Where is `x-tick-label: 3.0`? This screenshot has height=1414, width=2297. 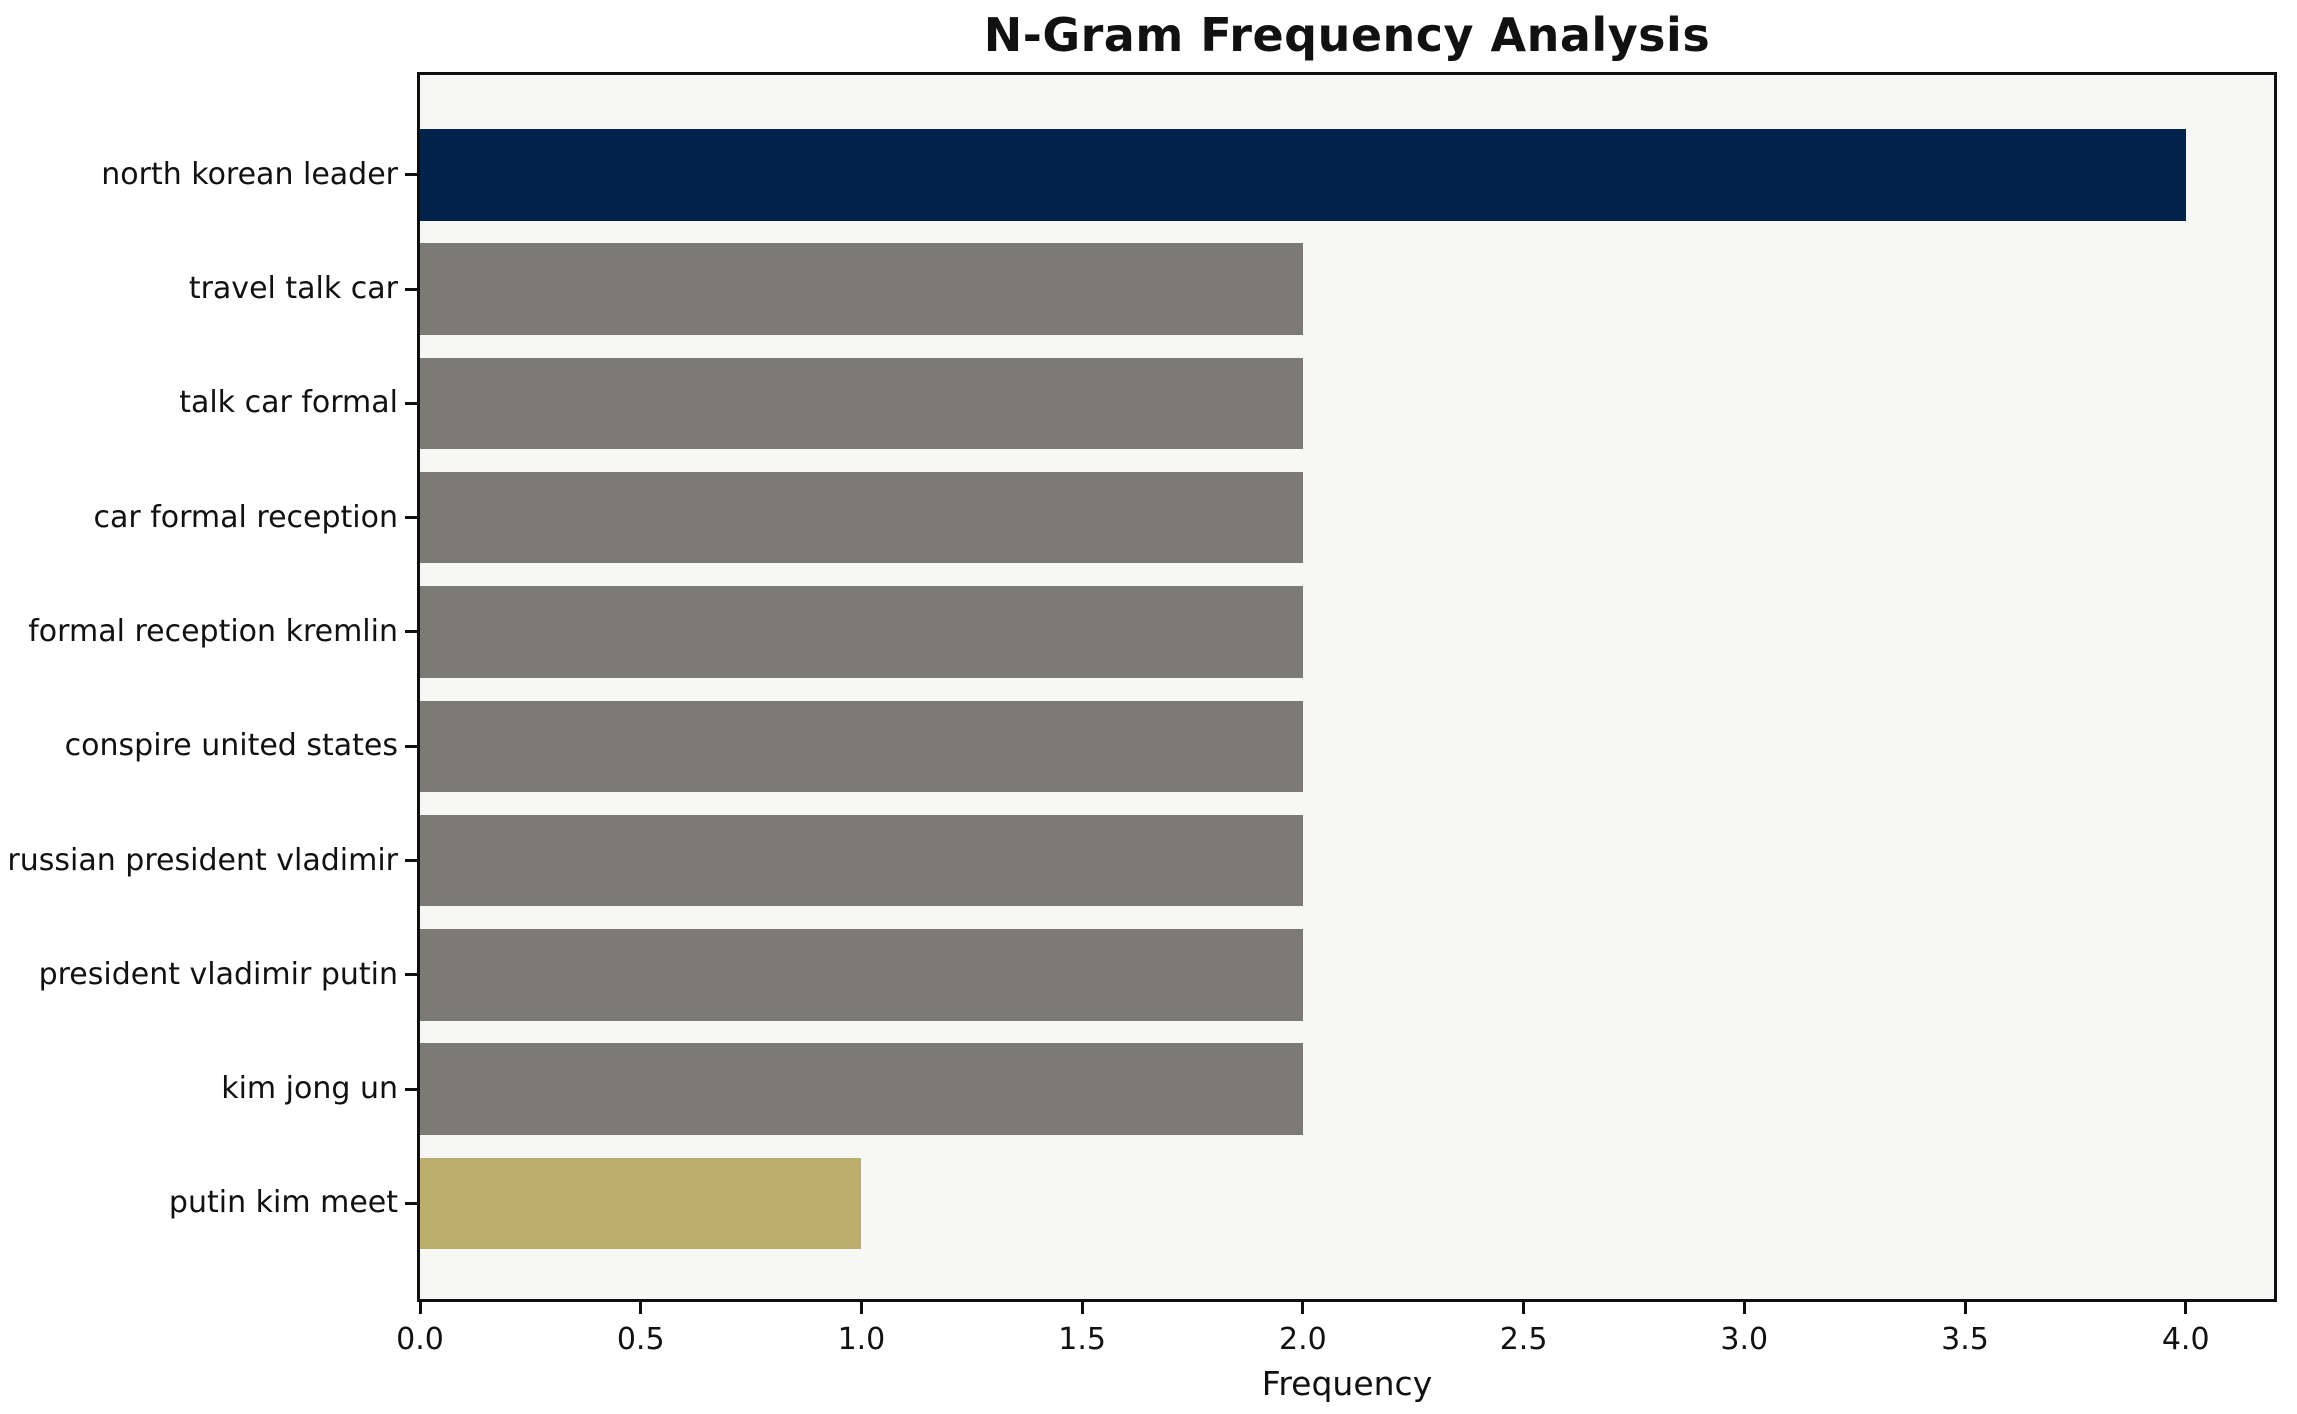 x-tick-label: 3.0 is located at coordinates (1744, 1339).